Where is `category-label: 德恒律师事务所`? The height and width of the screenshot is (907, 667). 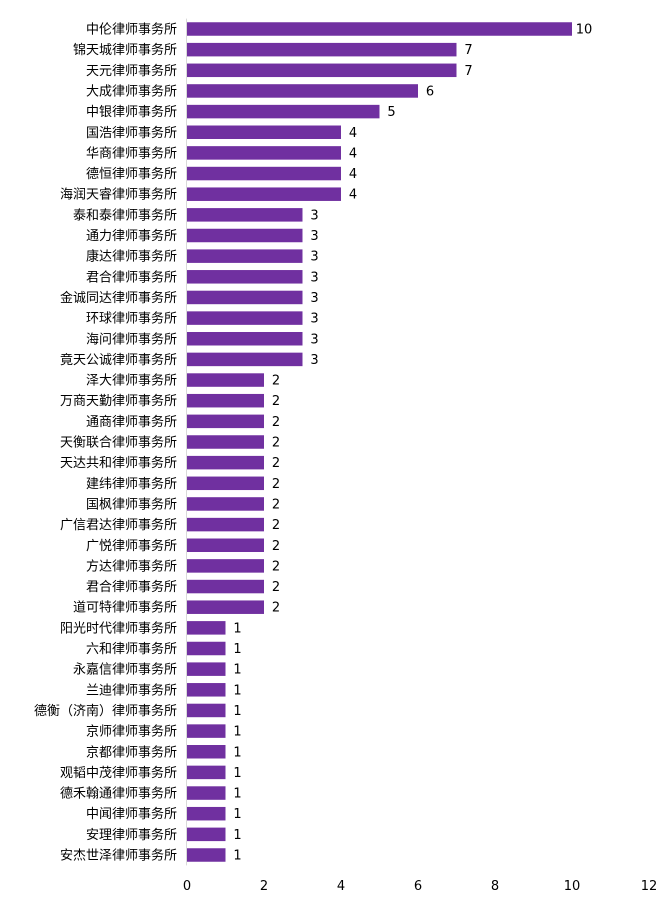
category-label: 德恒律师事务所 is located at coordinates (131, 174).